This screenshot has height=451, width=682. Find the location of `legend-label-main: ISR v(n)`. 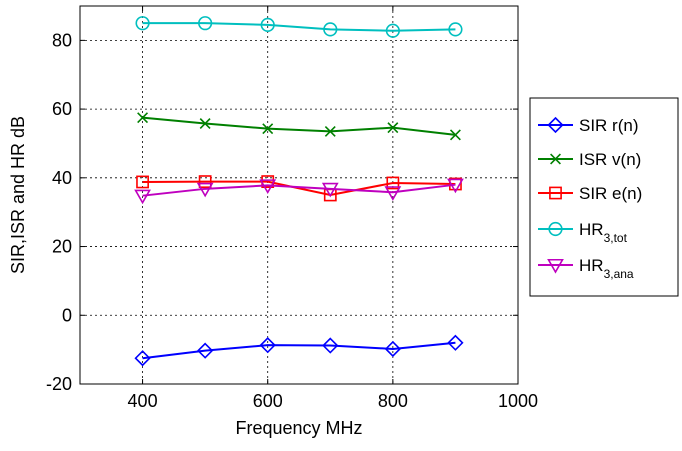

legend-label-main: ISR v(n) is located at coordinates (610, 159).